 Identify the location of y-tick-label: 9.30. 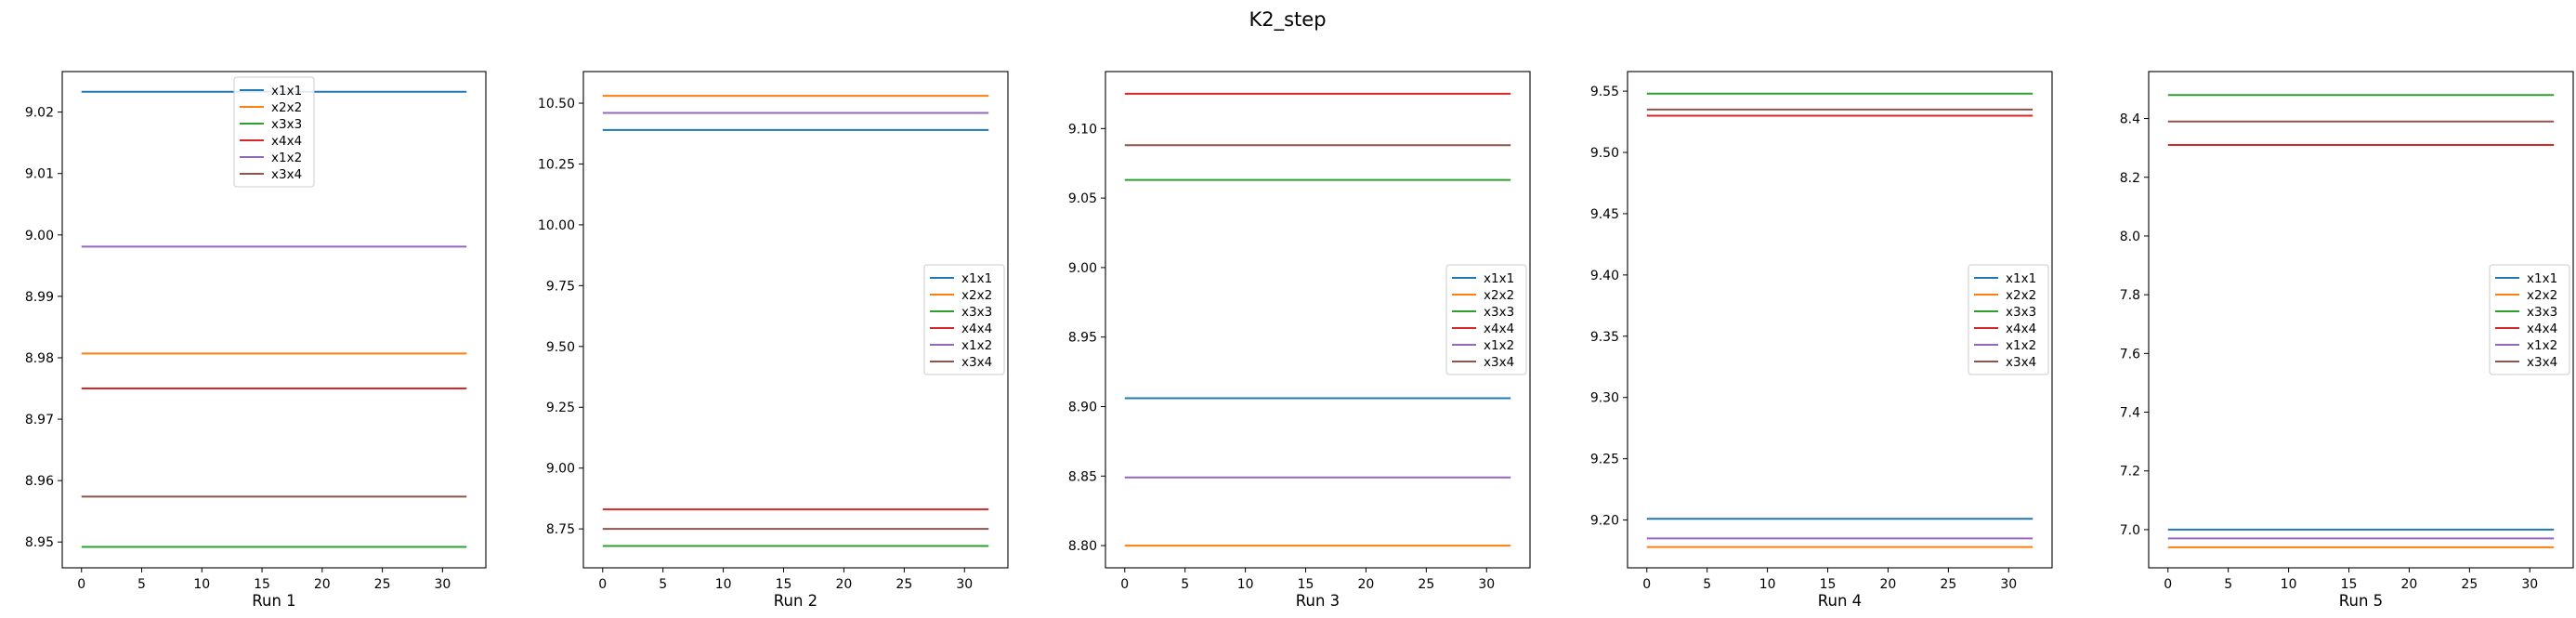
(1605, 398).